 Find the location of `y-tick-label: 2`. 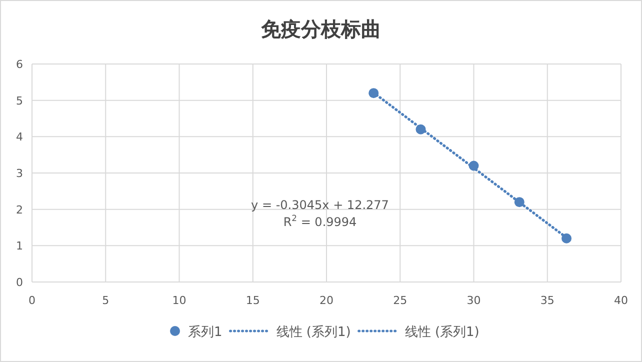

y-tick-label: 2 is located at coordinates (19, 209).